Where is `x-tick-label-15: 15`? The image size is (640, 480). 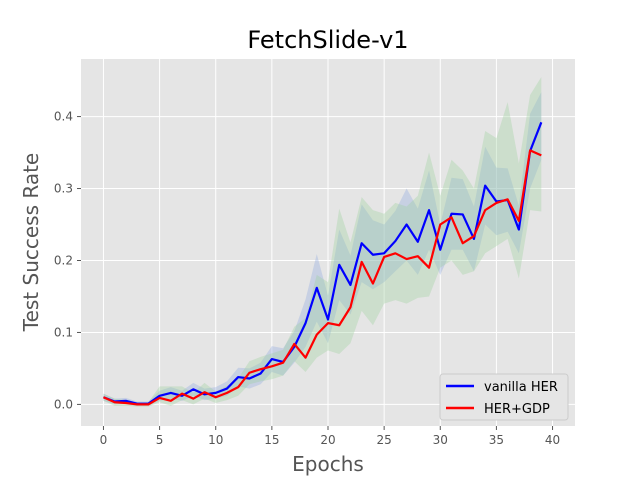
x-tick-label-15: 15 is located at coordinates (271, 440).